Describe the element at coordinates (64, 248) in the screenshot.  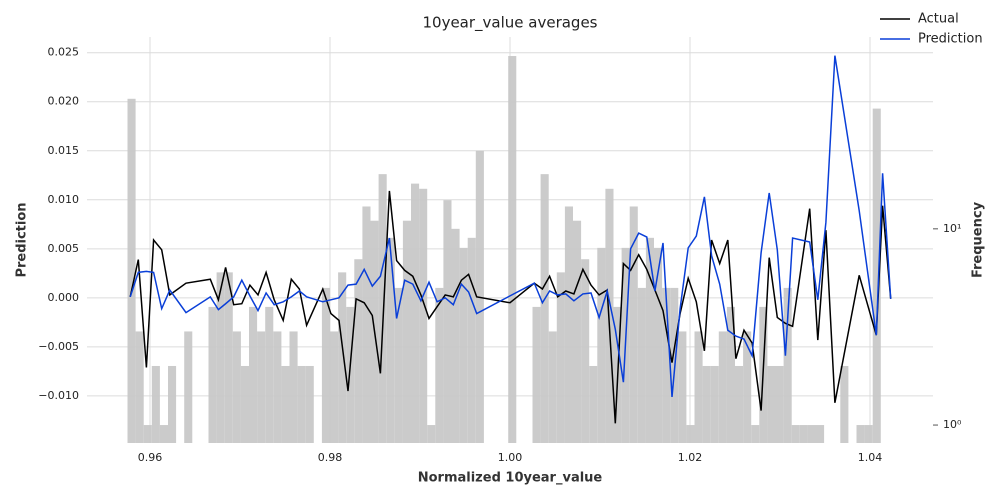
I see `y-tick-label: 0.005` at that location.